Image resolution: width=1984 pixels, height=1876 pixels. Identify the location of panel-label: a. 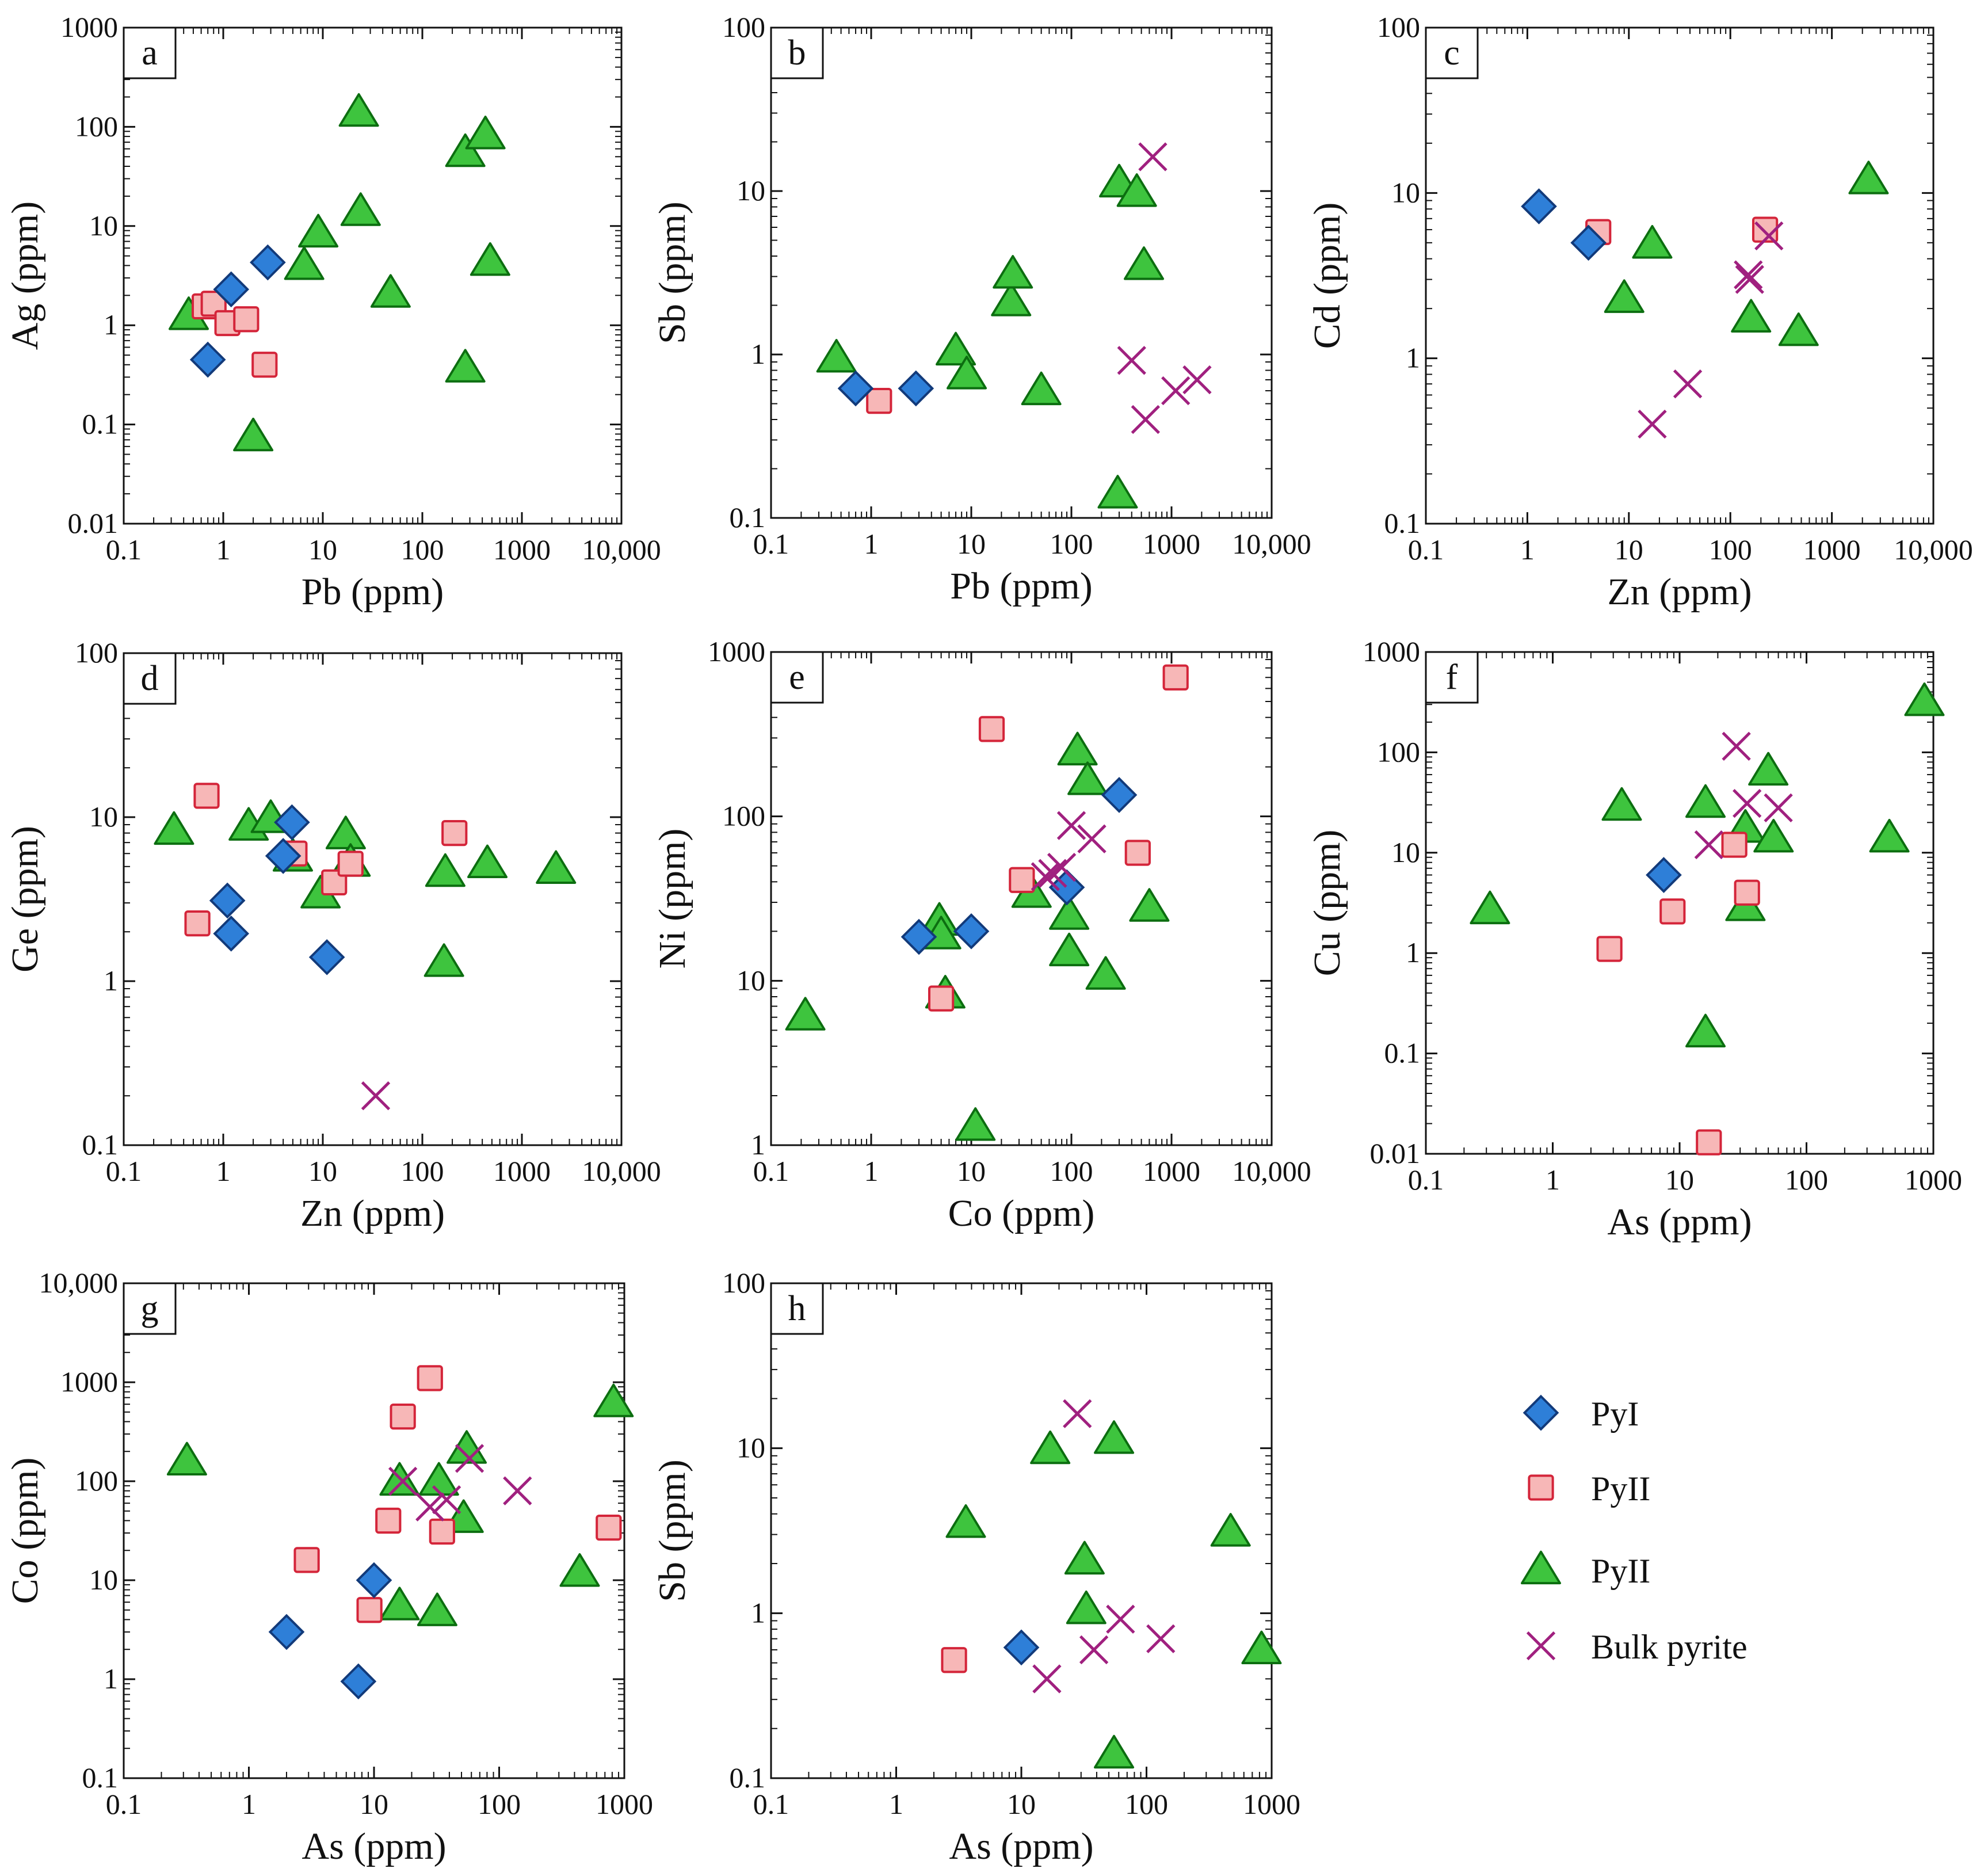
(150, 53).